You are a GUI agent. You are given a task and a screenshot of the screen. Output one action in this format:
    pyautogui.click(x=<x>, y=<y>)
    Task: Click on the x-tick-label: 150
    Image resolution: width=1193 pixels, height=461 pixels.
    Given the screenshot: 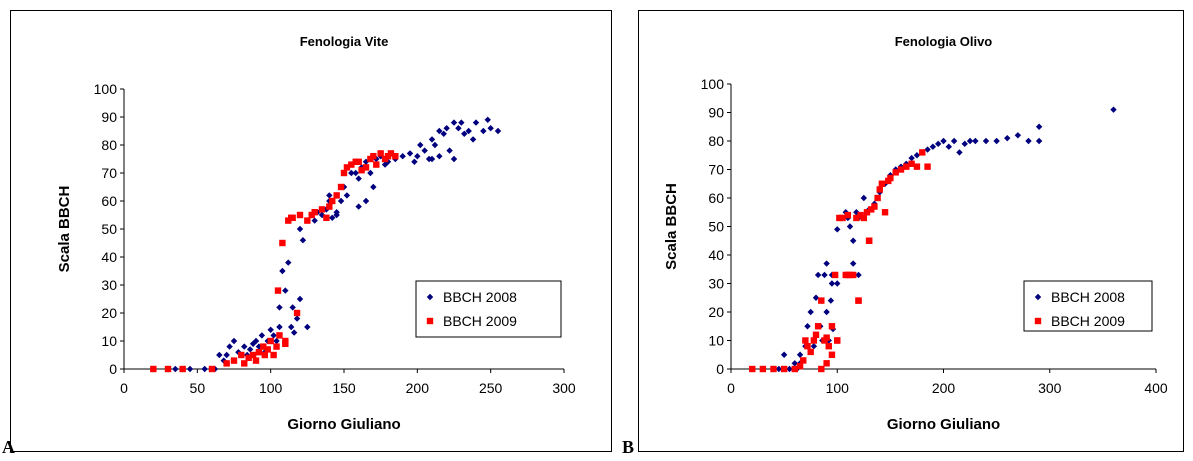 What is the action you would take?
    pyautogui.click(x=344, y=388)
    